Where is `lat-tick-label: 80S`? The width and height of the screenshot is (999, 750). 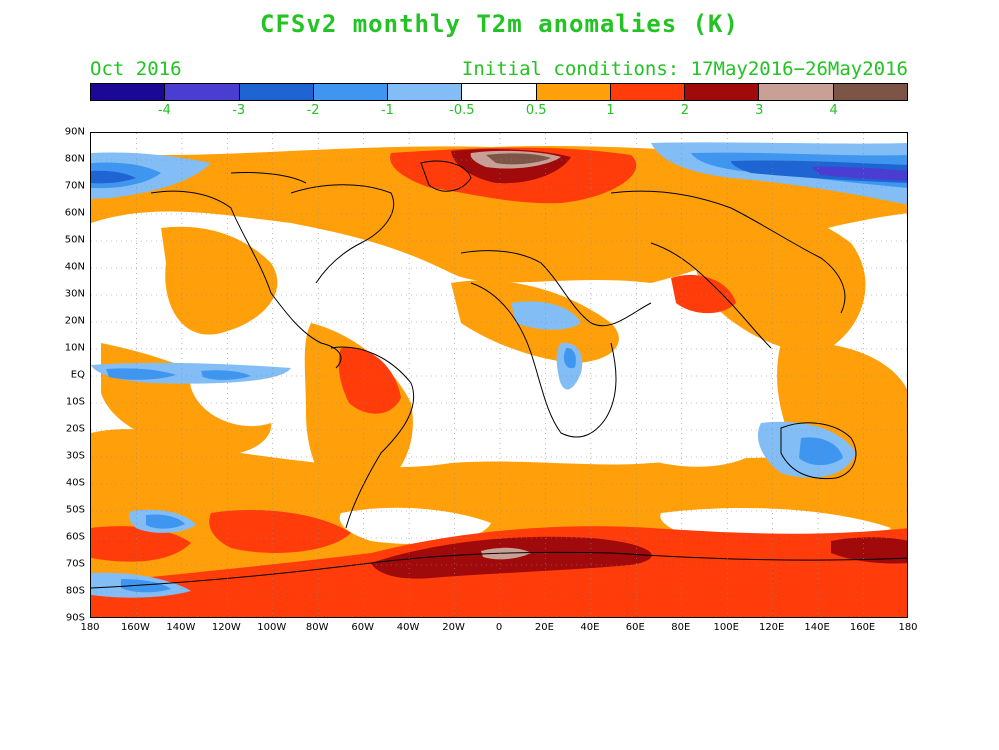 lat-tick-label: 80S is located at coordinates (75, 591).